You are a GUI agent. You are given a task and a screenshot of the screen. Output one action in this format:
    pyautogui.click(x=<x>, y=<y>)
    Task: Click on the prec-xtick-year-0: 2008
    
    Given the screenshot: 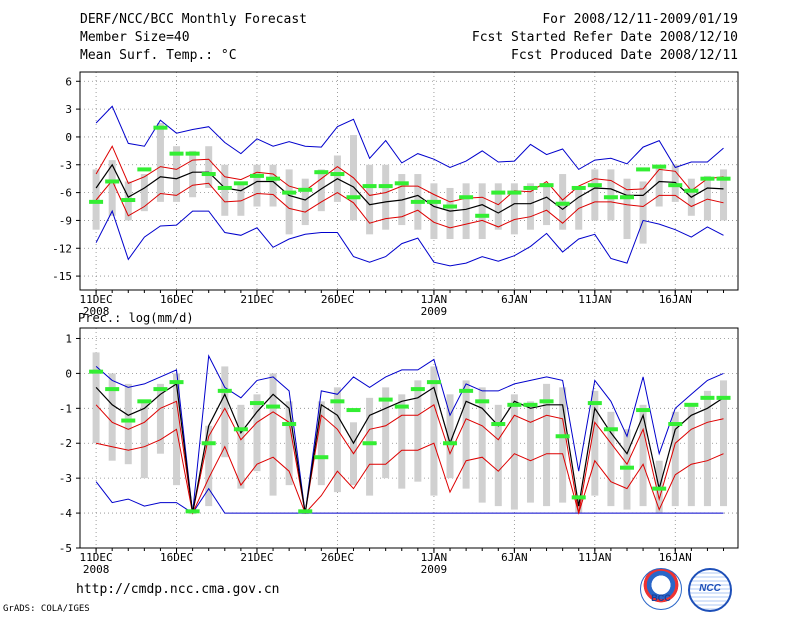 What is the action you would take?
    pyautogui.click(x=96, y=569)
    